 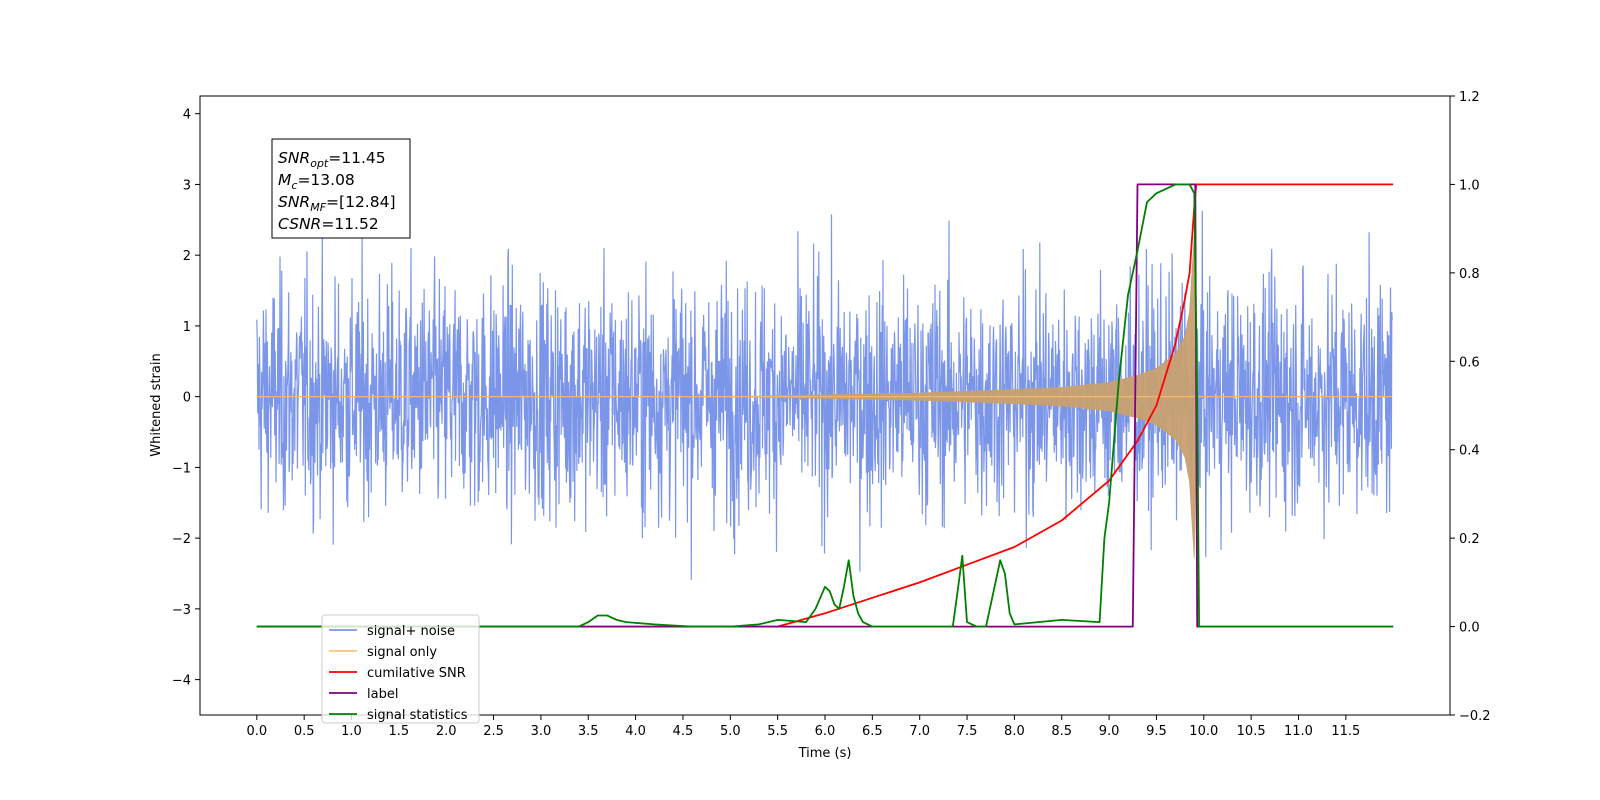 I want to click on x-tick-label: 11.0, so click(x=1298, y=731).